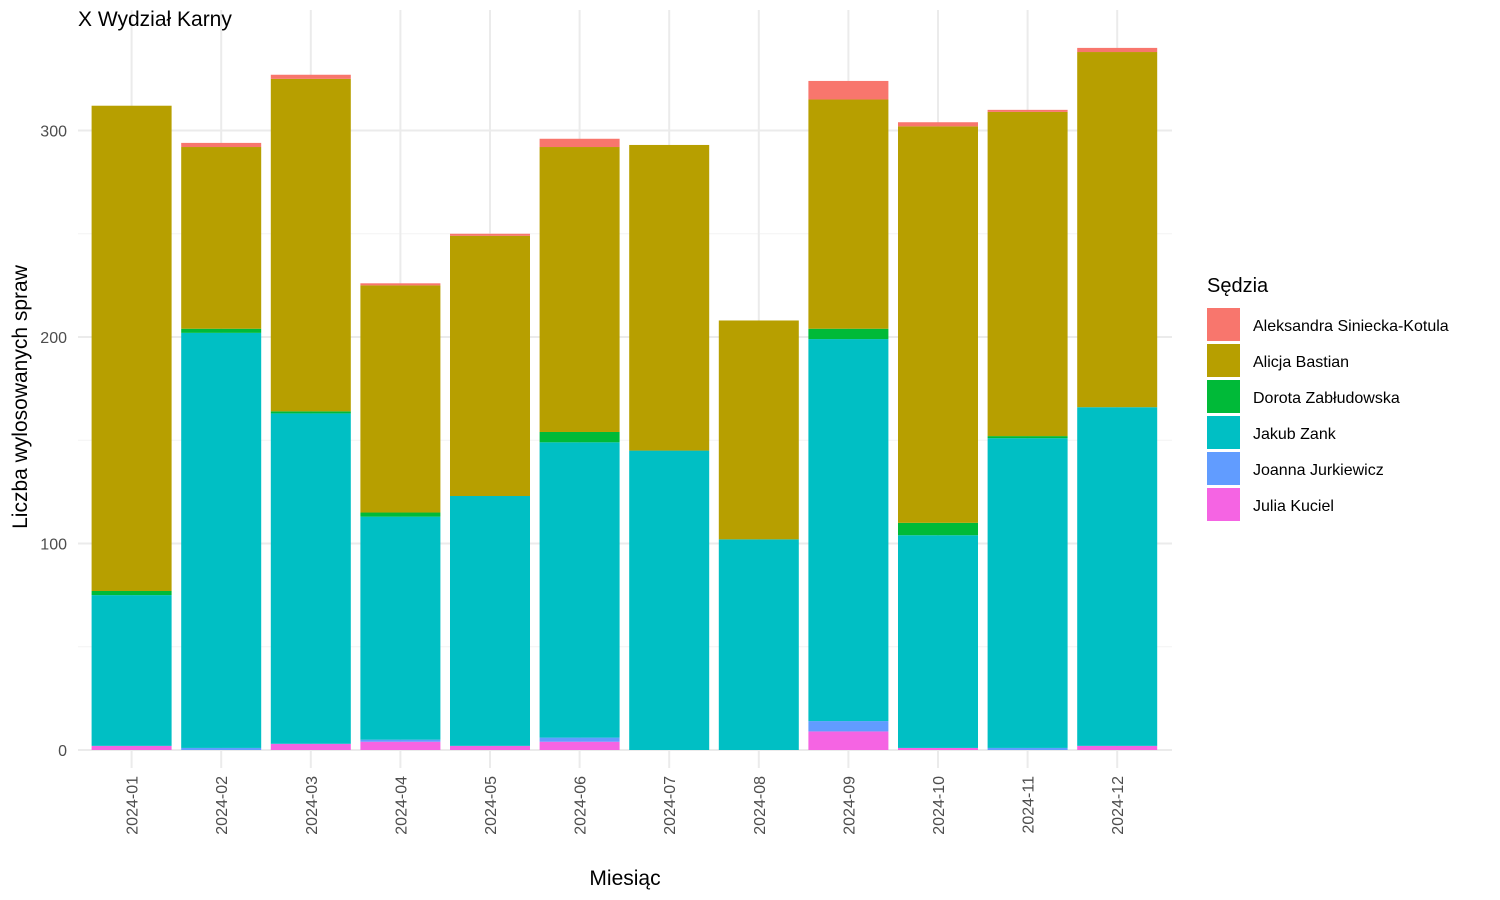 The width and height of the screenshot is (1500, 900). I want to click on legend-item: Dorota Zabłudowska, so click(1303, 396).